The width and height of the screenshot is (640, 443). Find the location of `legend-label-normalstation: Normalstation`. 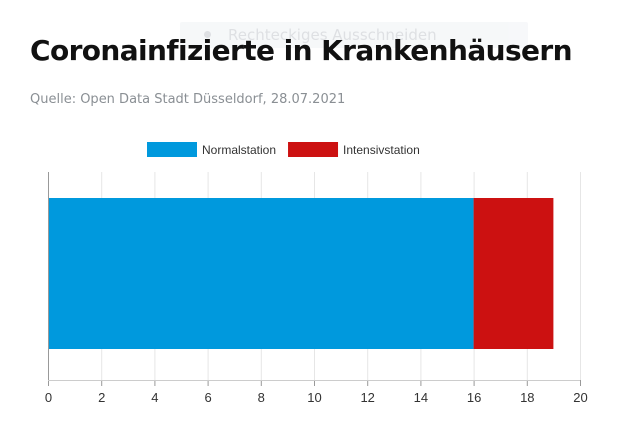

legend-label-normalstation: Normalstation is located at coordinates (239, 150).